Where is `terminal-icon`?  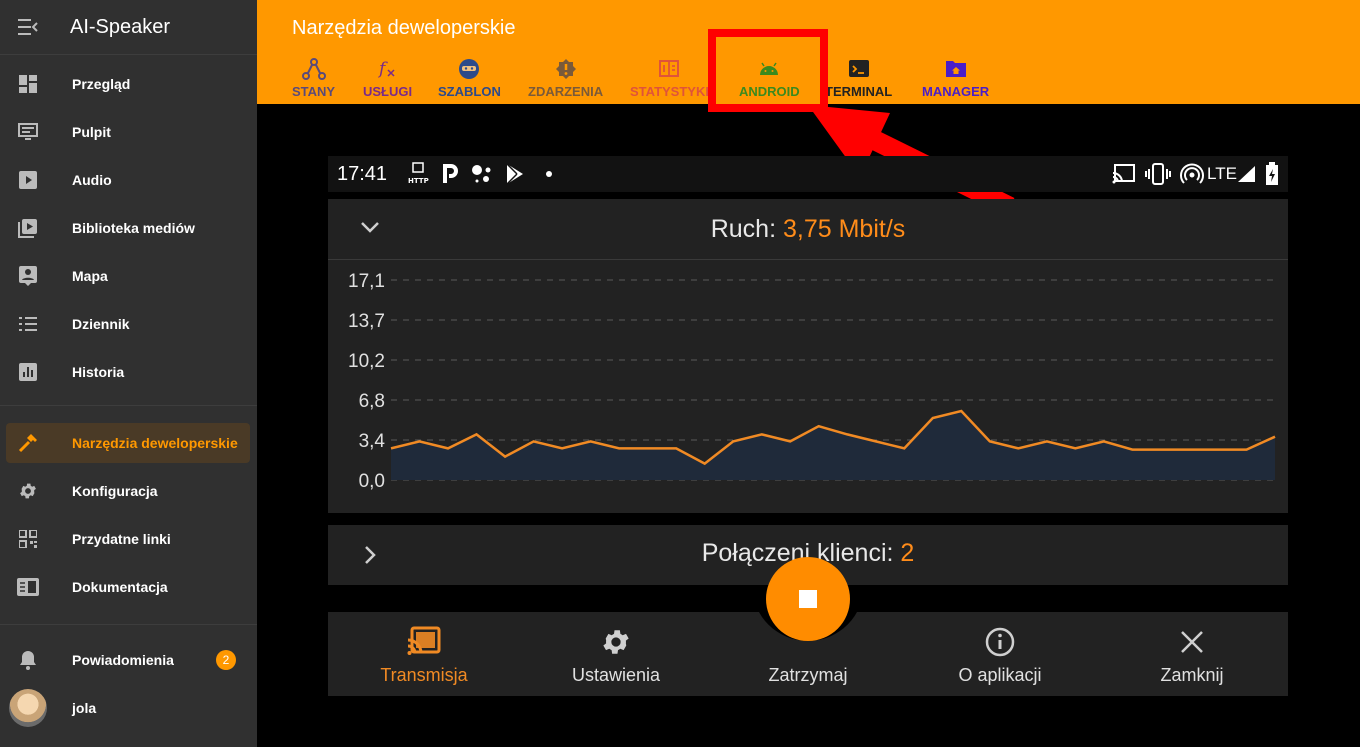
terminal-icon is located at coordinates (858, 68).